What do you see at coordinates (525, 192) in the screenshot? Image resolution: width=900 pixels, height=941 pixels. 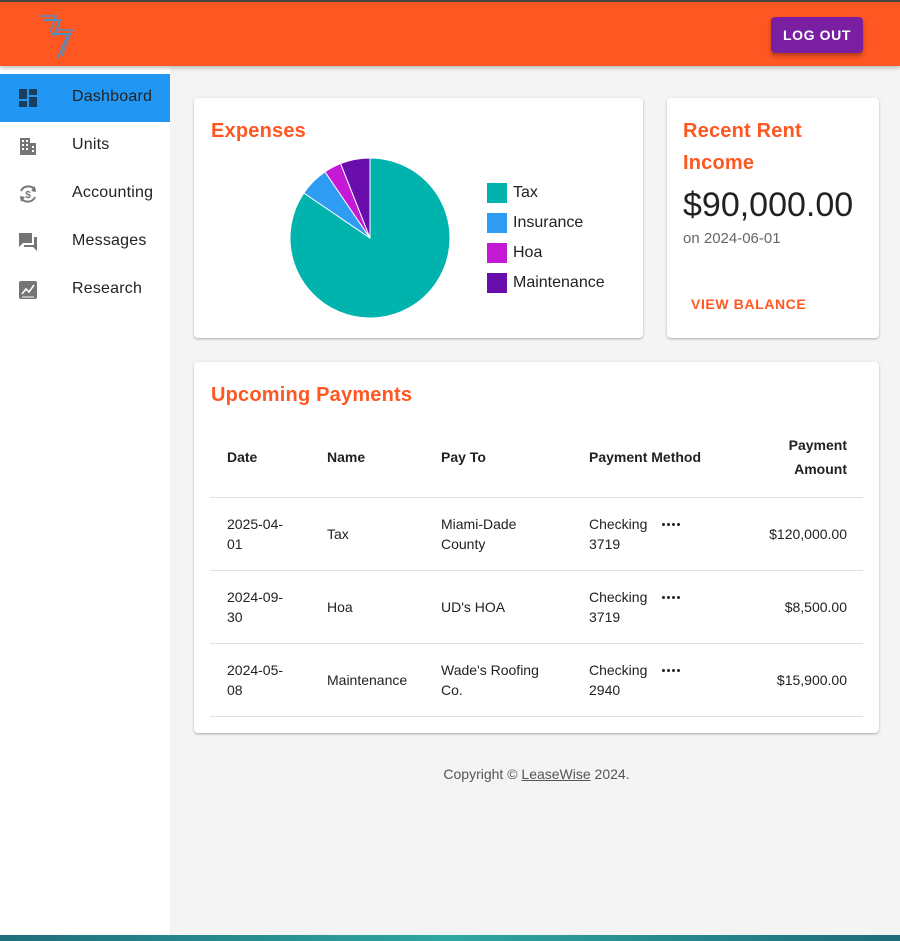 I see `legend-label: Tax` at bounding box center [525, 192].